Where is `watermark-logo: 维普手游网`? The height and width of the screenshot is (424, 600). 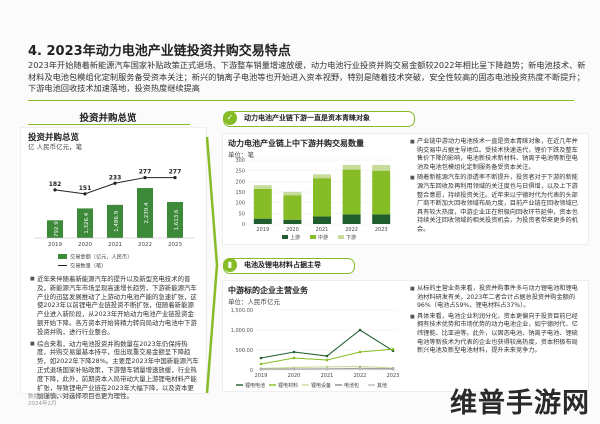
watermark-logo: 维普手游网 is located at coordinates (520, 403).